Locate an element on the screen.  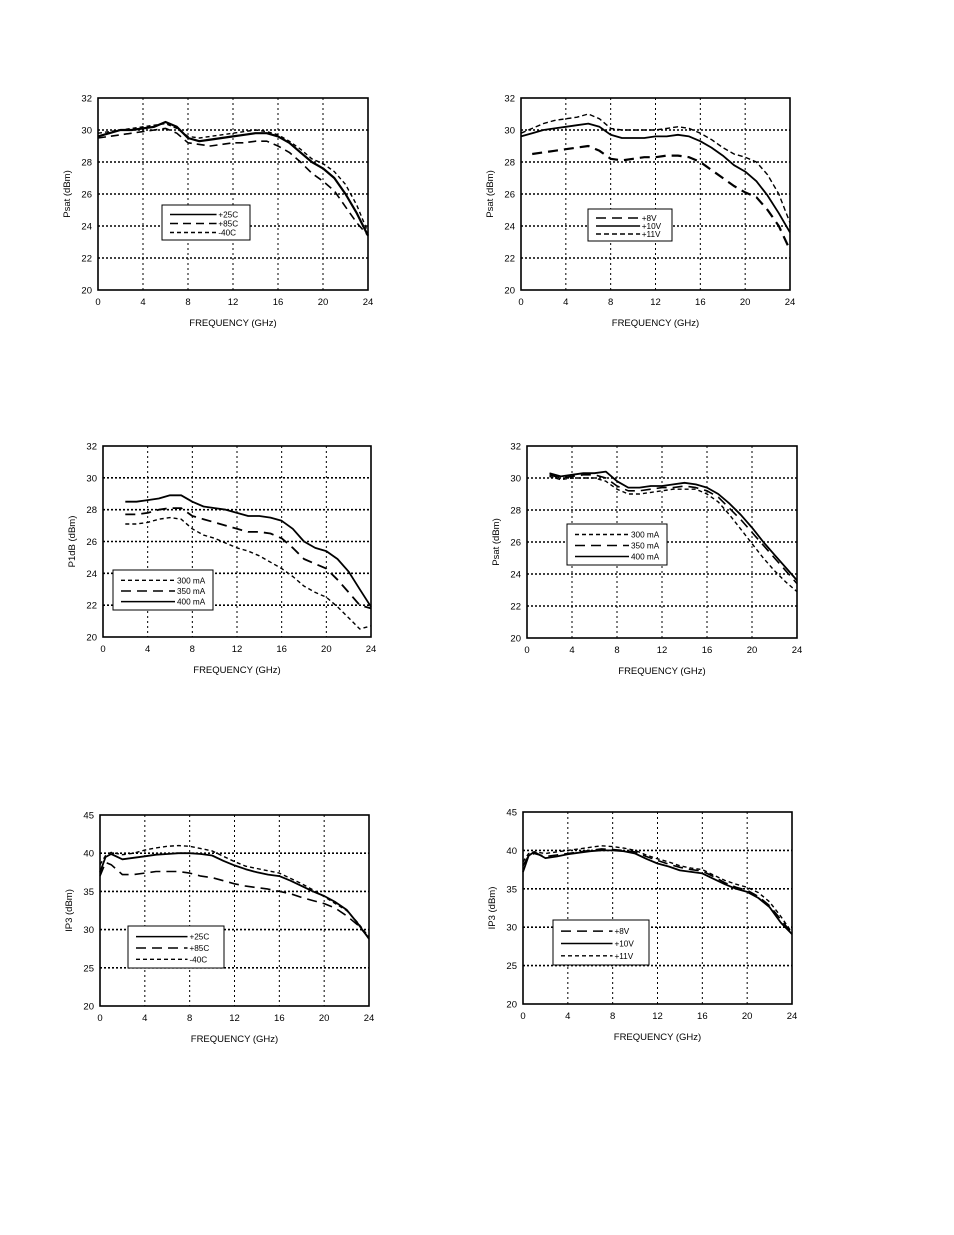
legend-label: +25C is located at coordinates (228, 215).